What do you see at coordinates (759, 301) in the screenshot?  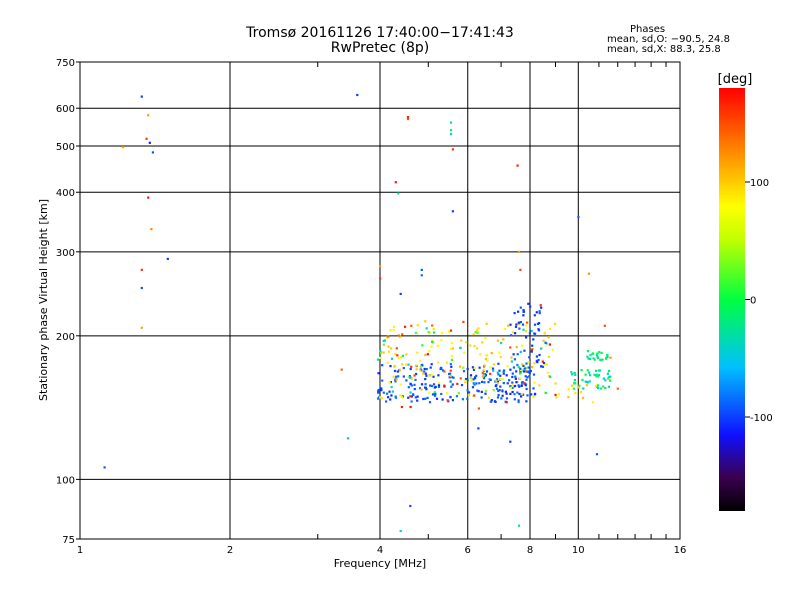 I see `colorbar-ticks: 100 0 -100` at bounding box center [759, 301].